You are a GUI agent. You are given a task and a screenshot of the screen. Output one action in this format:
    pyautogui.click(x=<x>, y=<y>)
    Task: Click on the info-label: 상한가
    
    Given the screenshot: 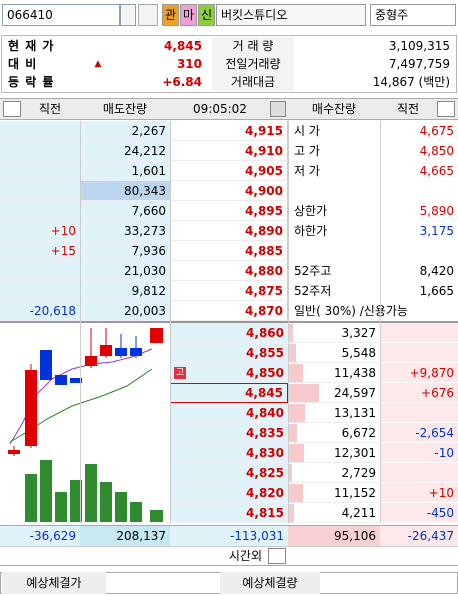 What is the action you would take?
    pyautogui.click(x=311, y=211)
    